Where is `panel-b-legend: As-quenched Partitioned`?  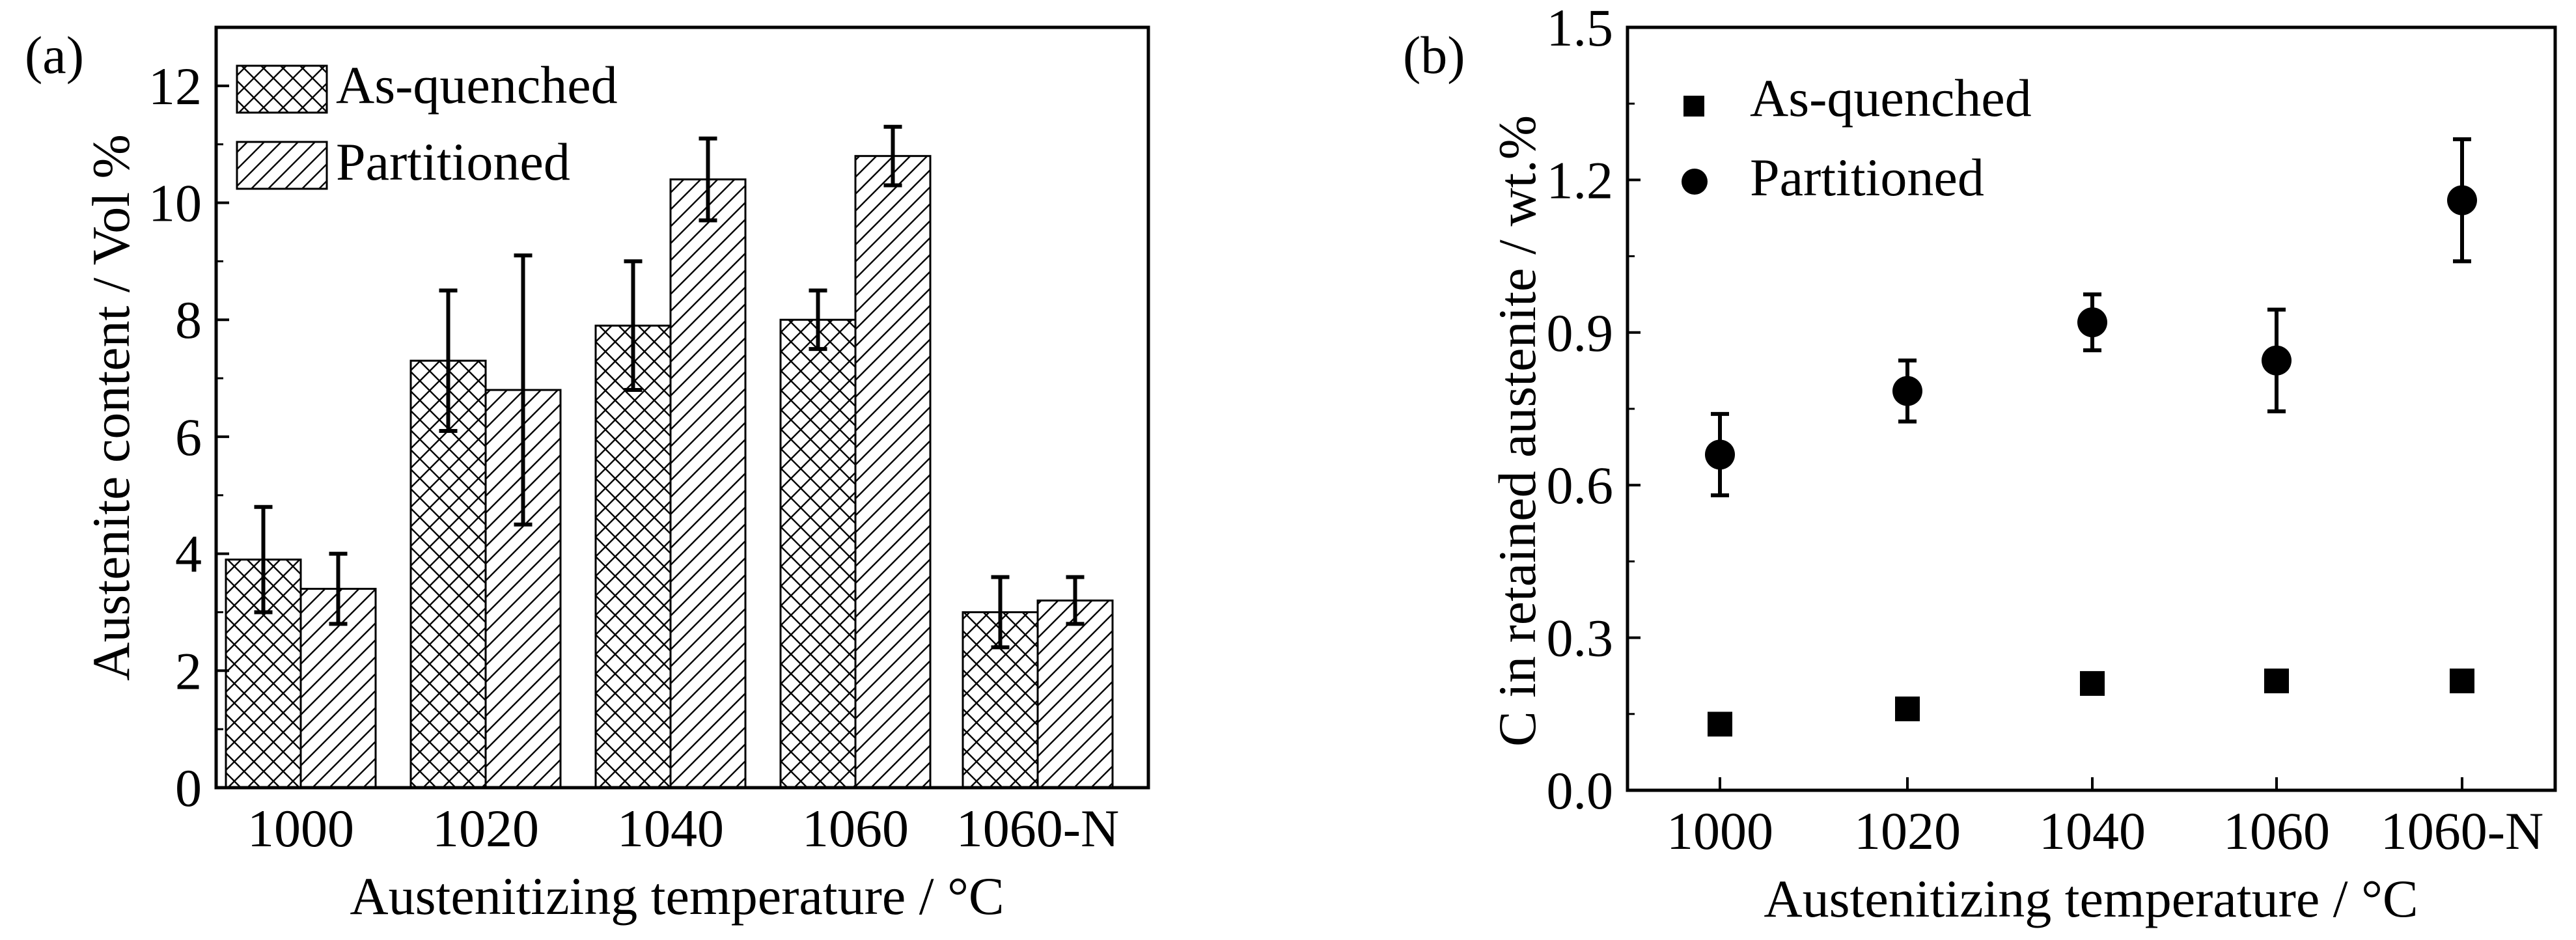 panel-b-legend: As-quenched Partitioned is located at coordinates (1857, 137).